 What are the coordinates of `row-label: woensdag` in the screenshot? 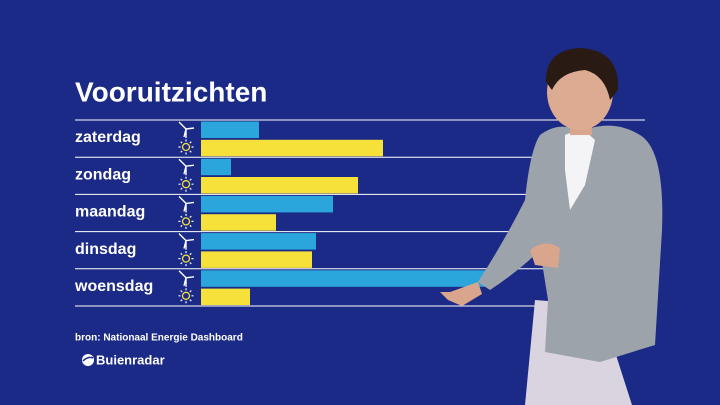 It's located at (113, 286).